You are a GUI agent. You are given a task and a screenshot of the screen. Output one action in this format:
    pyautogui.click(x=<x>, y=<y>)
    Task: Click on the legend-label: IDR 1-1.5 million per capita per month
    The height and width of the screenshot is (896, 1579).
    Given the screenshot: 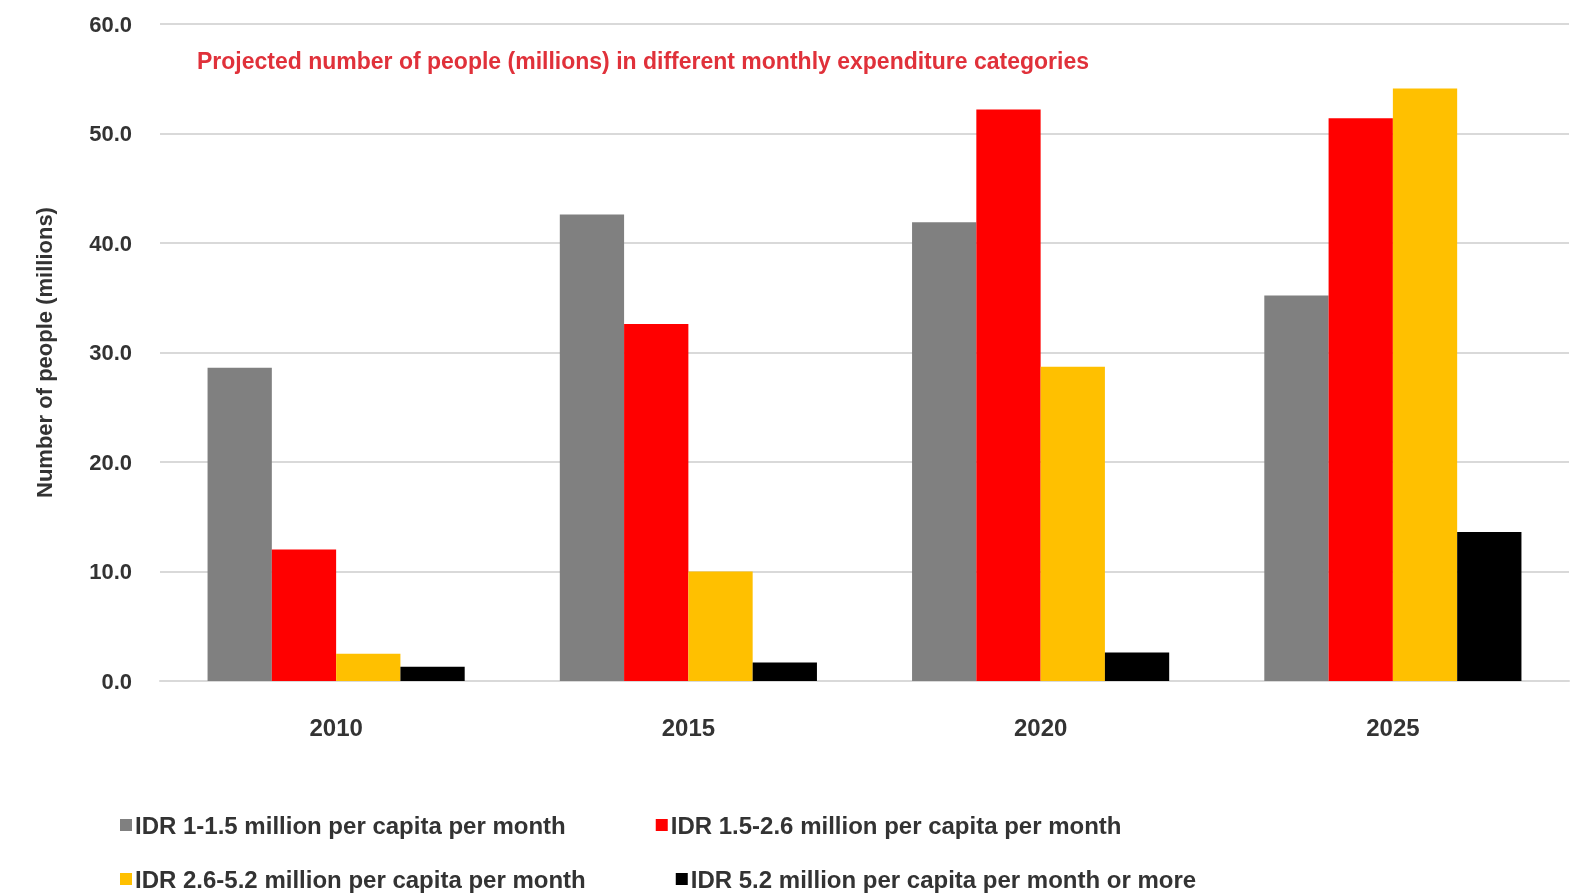 What is the action you would take?
    pyautogui.click(x=350, y=825)
    